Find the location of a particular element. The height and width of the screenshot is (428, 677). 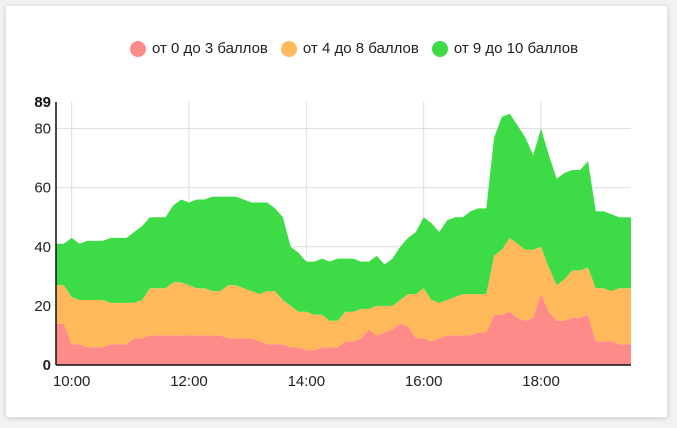

y-tick-label: 40 is located at coordinates (42, 247).